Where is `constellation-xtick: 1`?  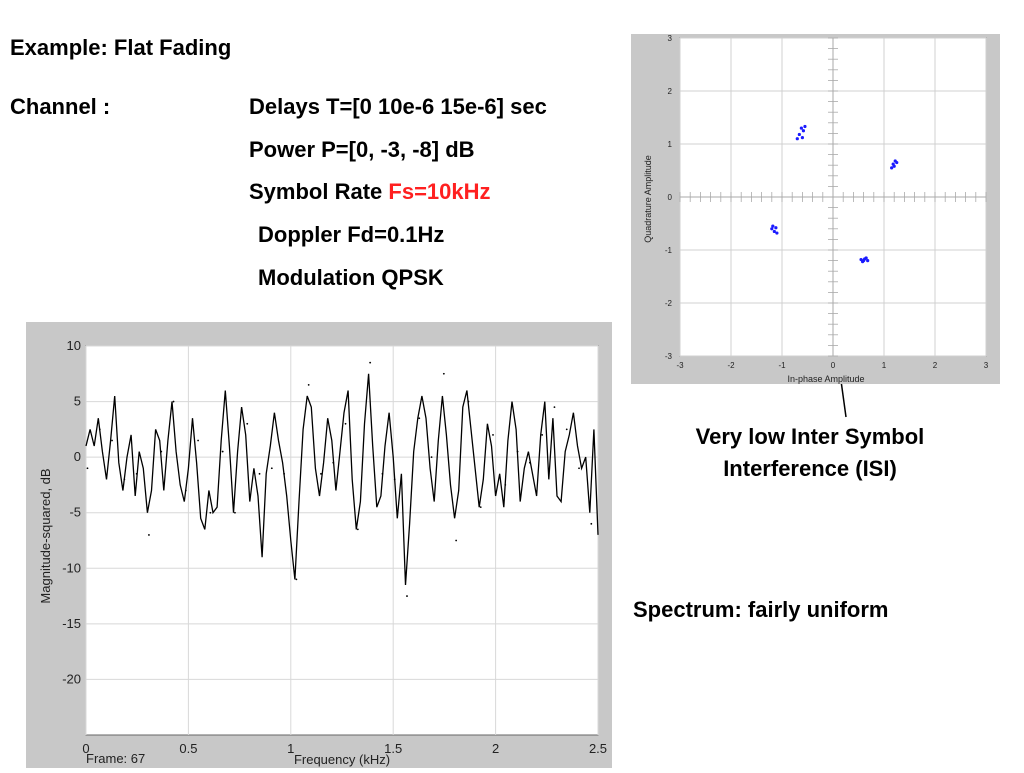
constellation-xtick: 1 is located at coordinates (884, 365).